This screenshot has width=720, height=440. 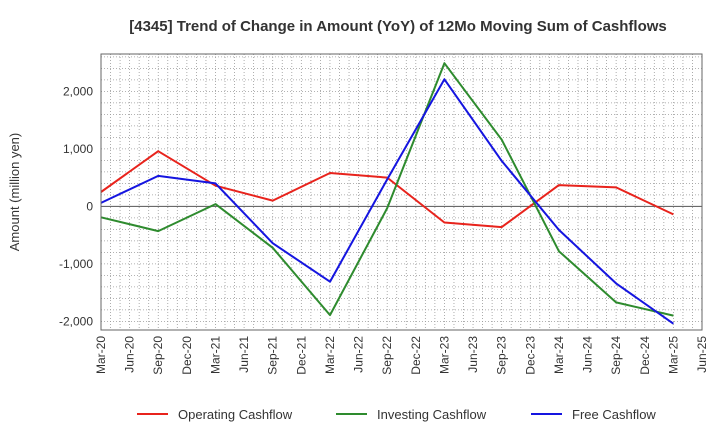 I want to click on legend-label: Free Cashflow, so click(x=614, y=414).